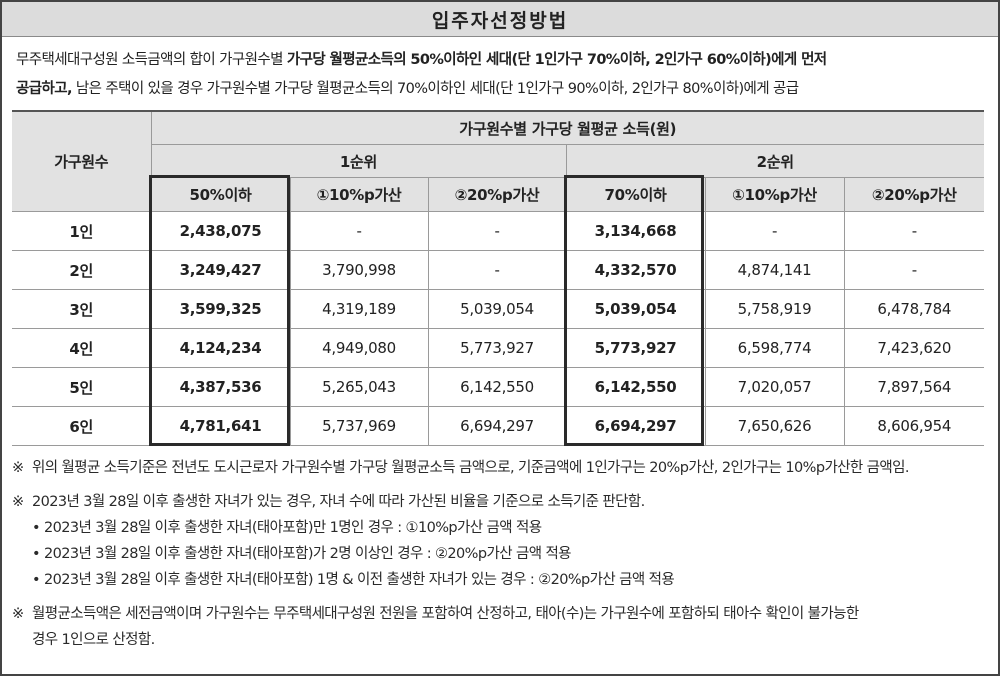 The width and height of the screenshot is (1000, 676). Describe the element at coordinates (82, 348) in the screenshot. I see `household-cell: 4인` at that location.